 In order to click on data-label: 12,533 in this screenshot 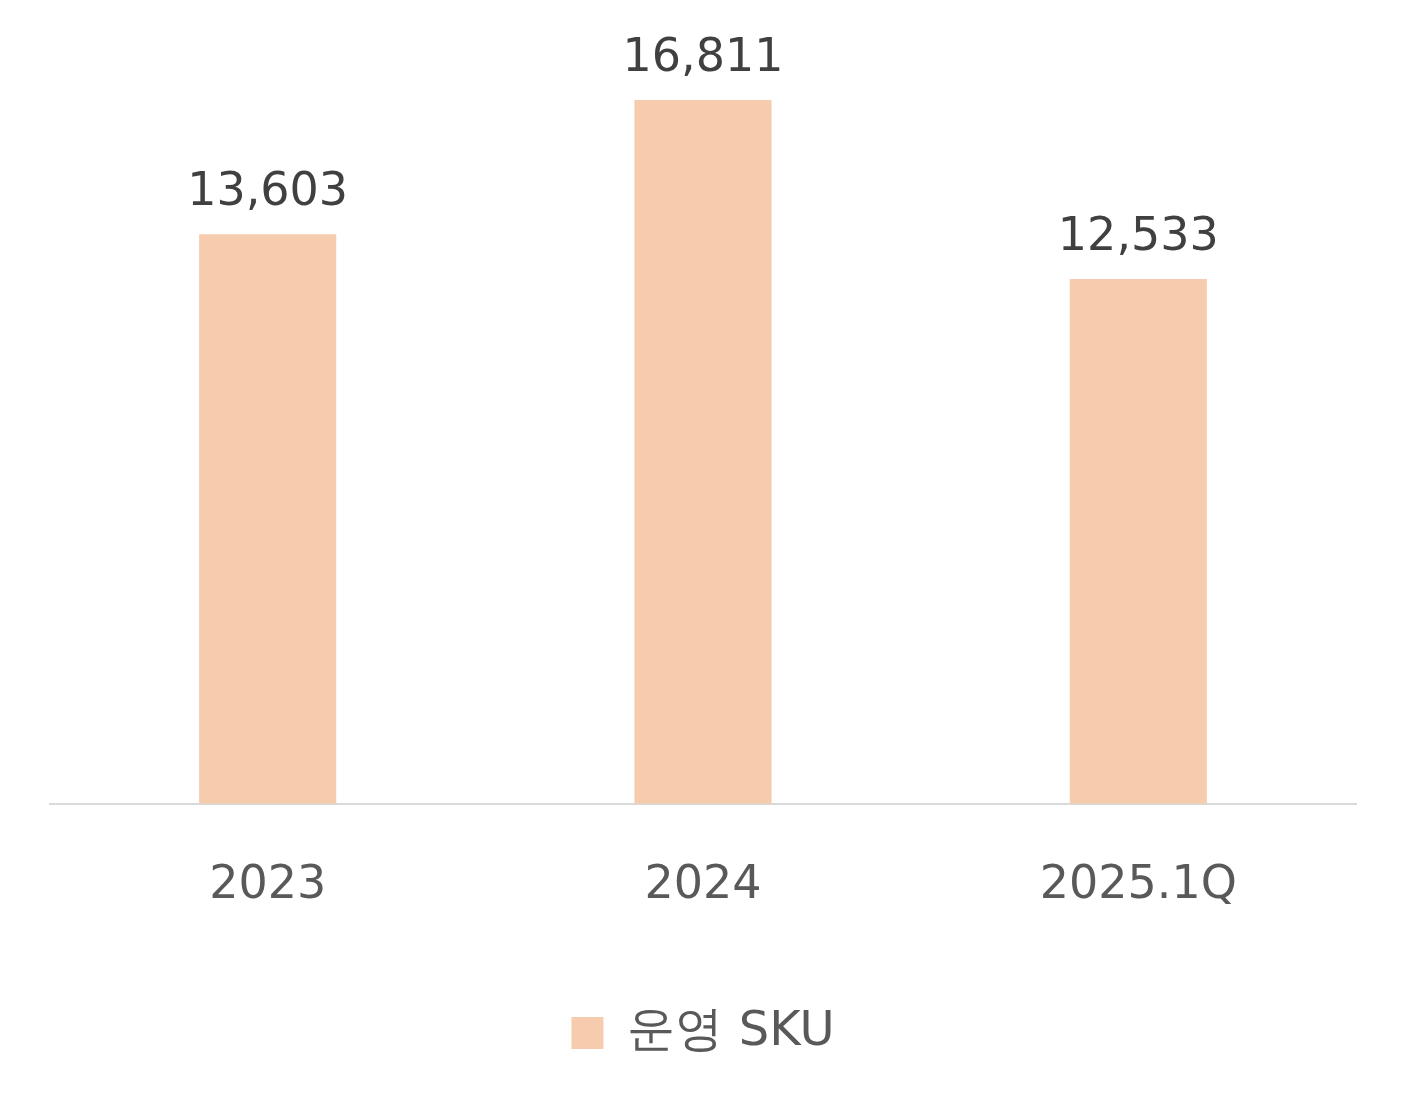, I will do `click(1138, 234)`.